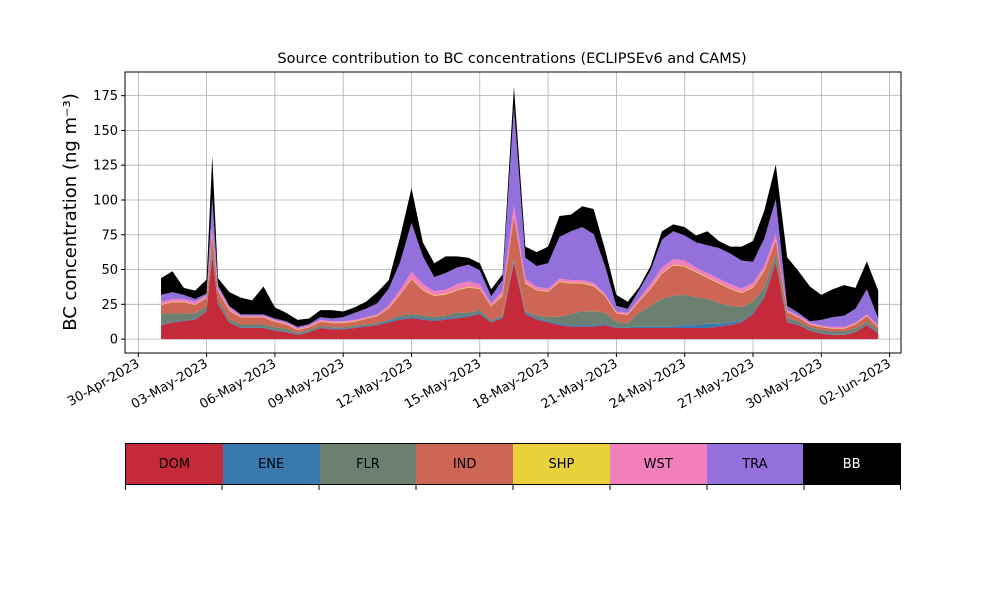 The image size is (1000, 600). Describe the element at coordinates (785, 384) in the screenshot. I see `x-tick-label: 30-May-2023` at that location.